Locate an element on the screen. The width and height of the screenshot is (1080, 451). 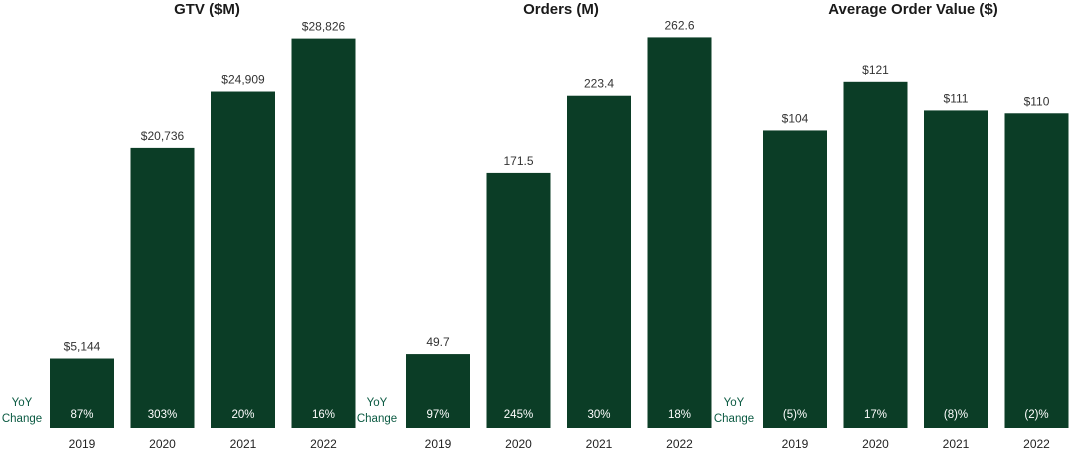
yoy-change-value: 303% is located at coordinates (162, 415).